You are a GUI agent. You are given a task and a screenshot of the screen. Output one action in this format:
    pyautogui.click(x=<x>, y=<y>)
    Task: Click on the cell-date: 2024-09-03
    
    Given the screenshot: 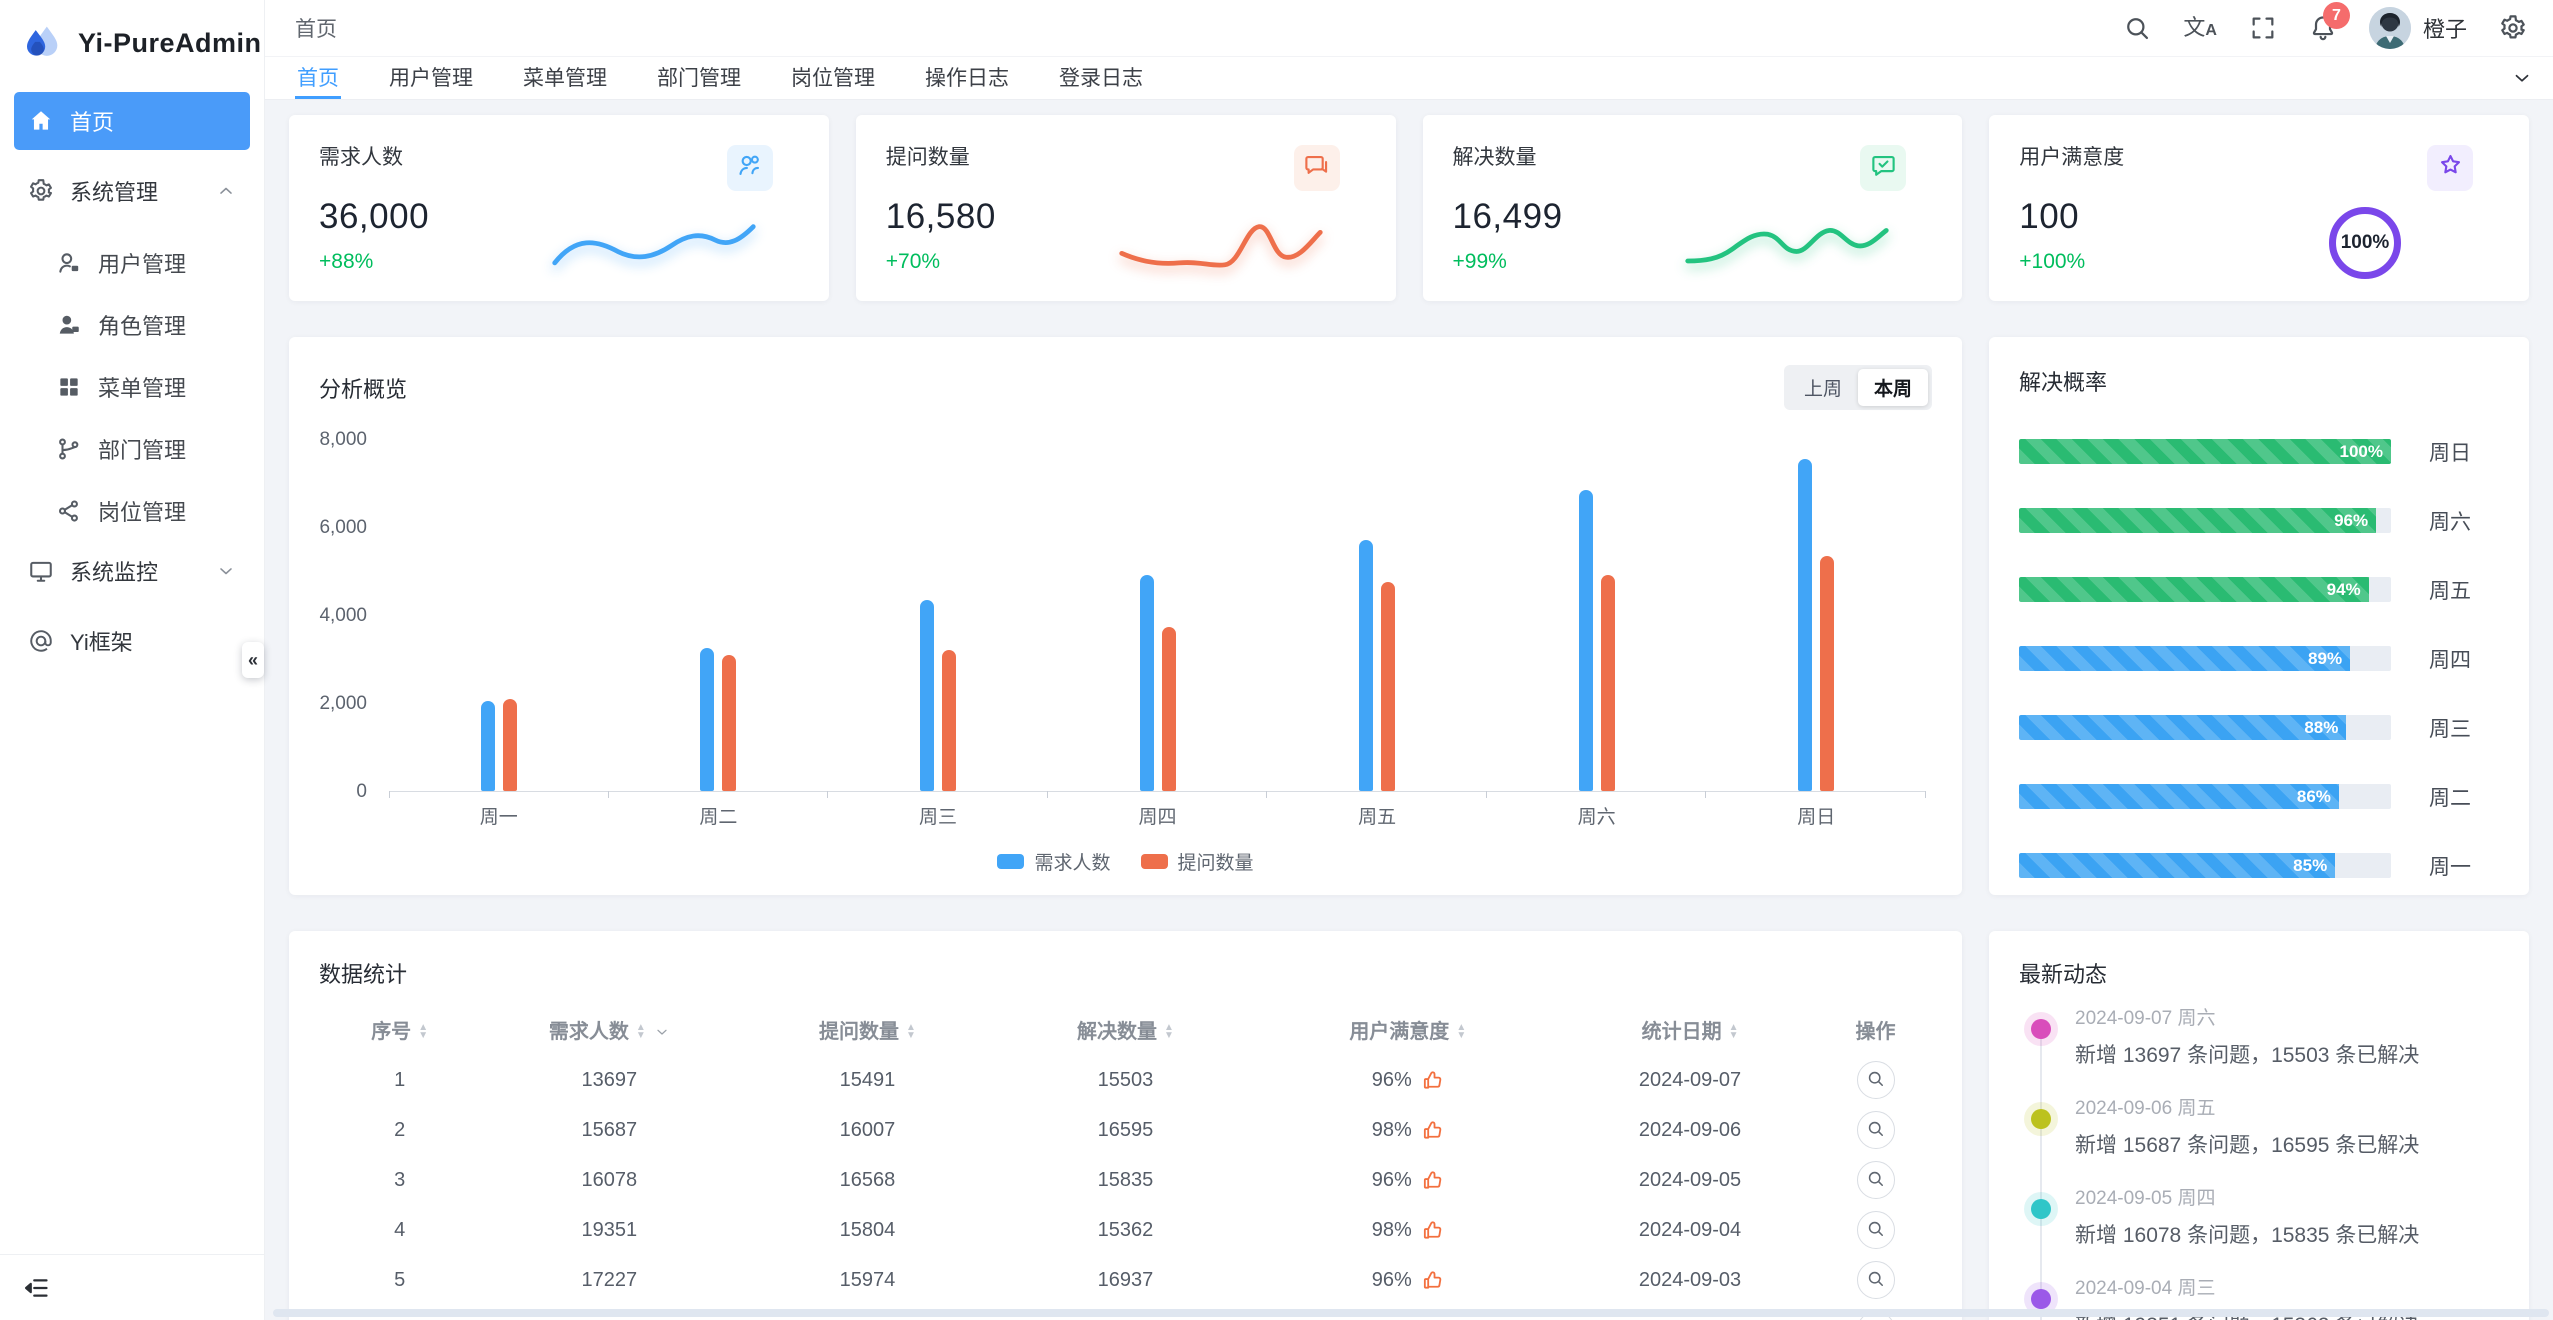 What is the action you would take?
    pyautogui.click(x=1690, y=1279)
    